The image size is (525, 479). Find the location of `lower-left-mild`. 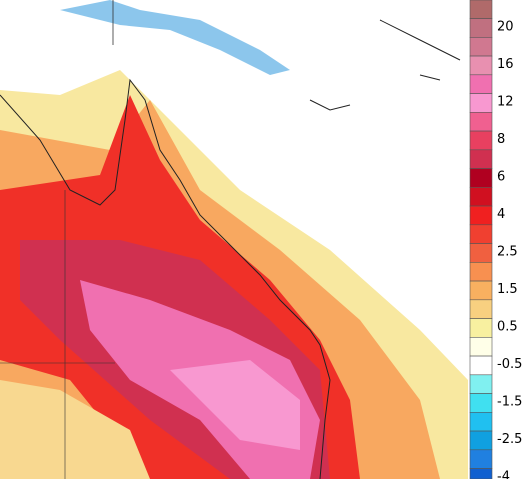

lower-left-mild is located at coordinates (75, 429).